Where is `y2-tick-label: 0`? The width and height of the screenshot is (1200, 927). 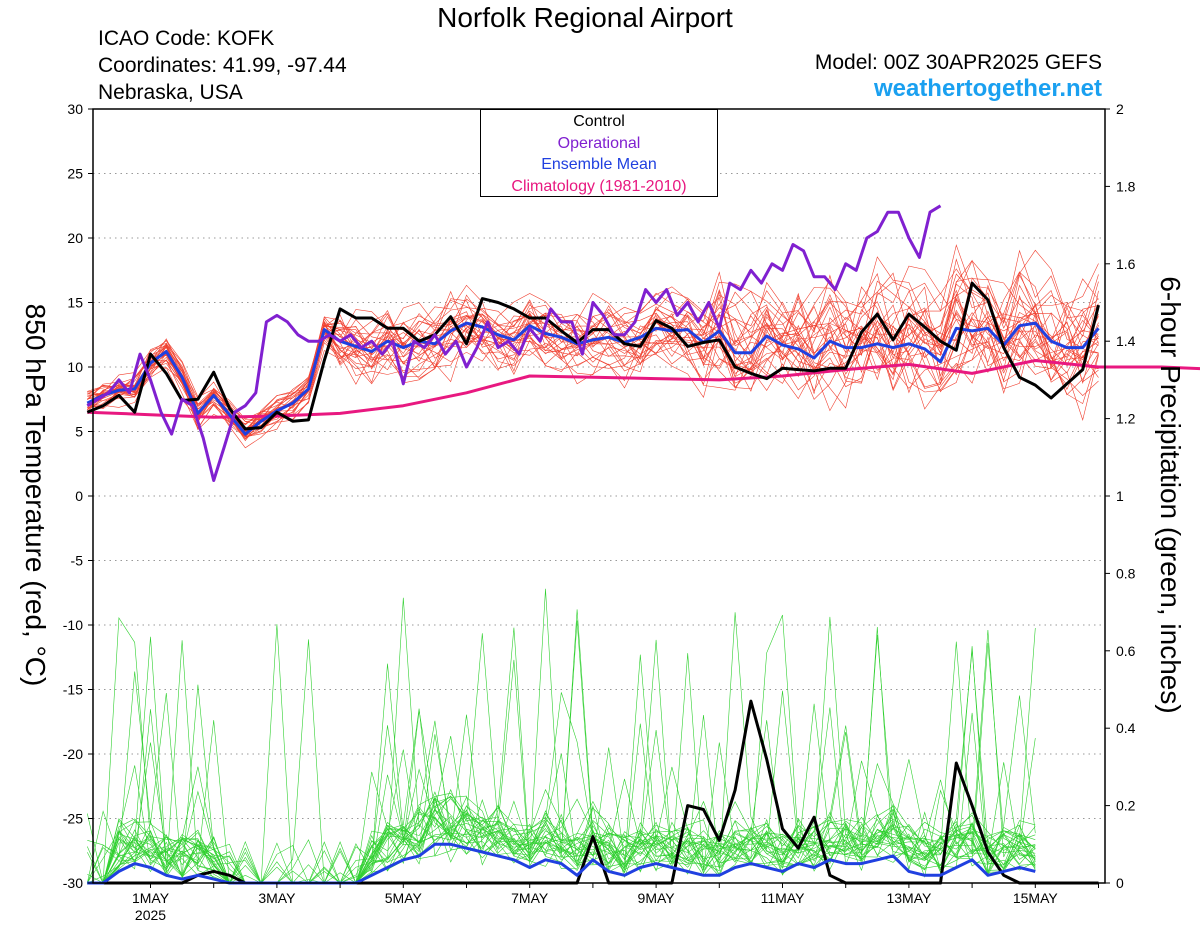 y2-tick-label: 0 is located at coordinates (1120, 883).